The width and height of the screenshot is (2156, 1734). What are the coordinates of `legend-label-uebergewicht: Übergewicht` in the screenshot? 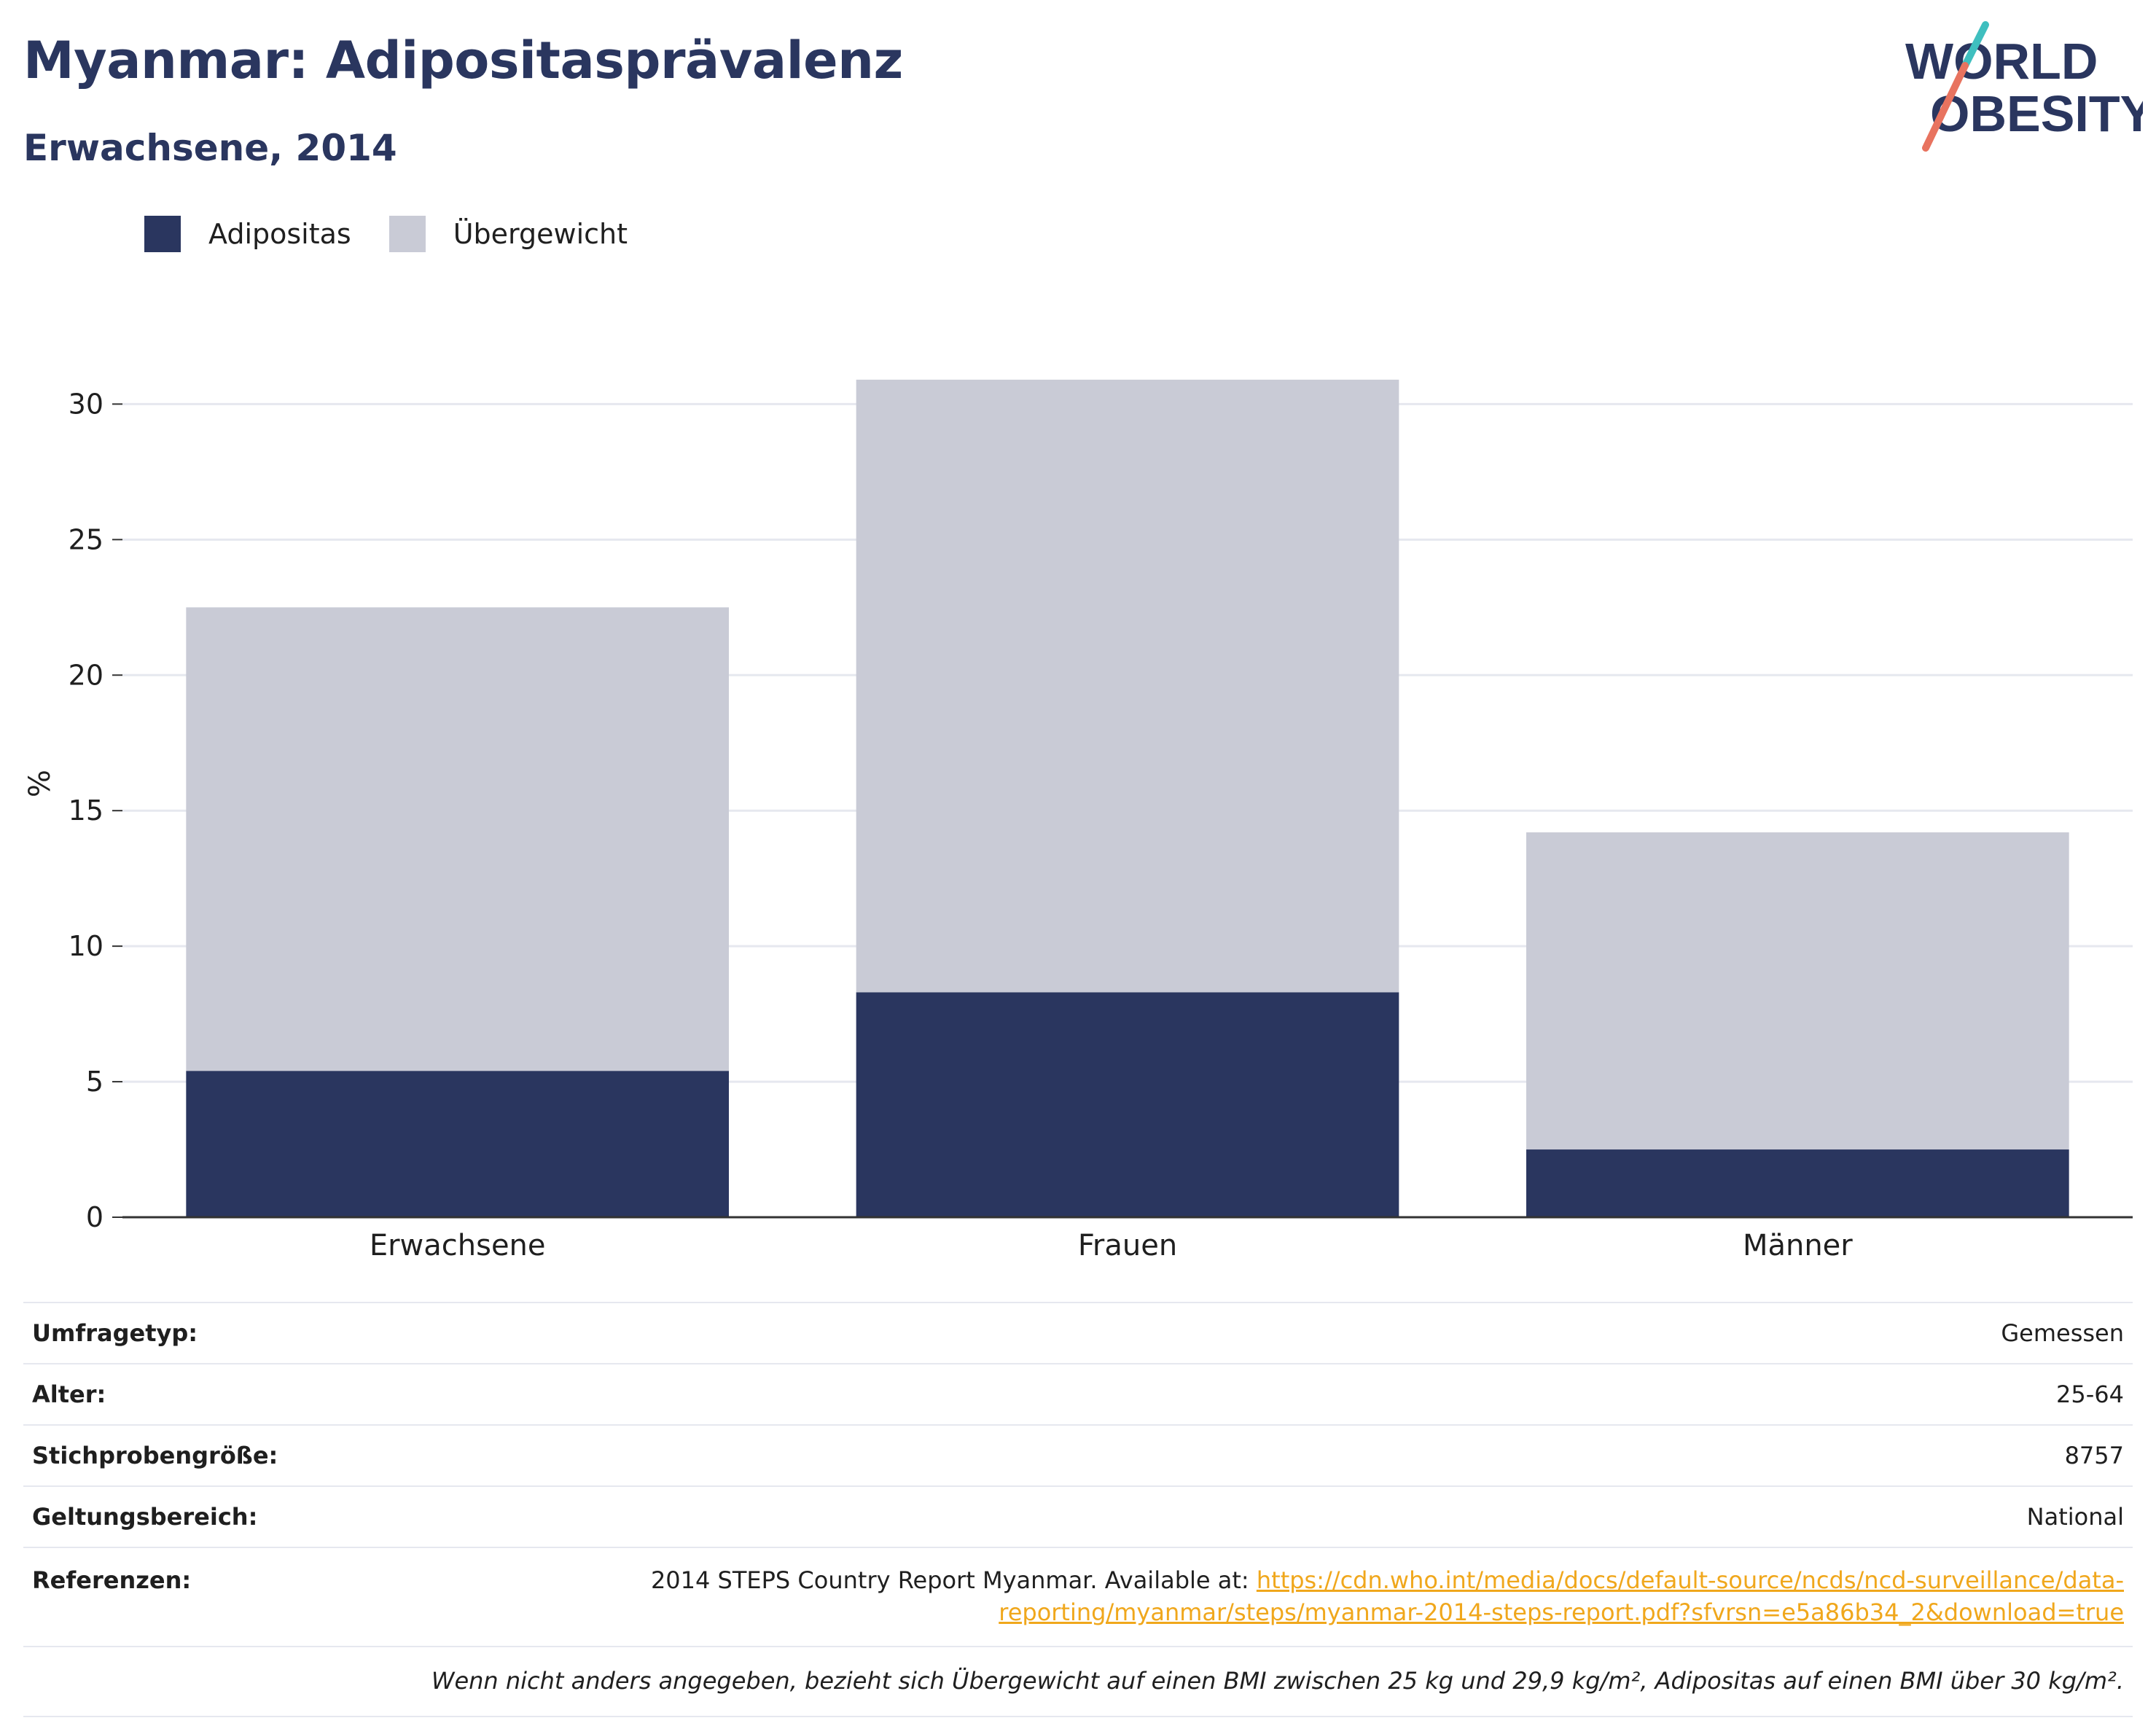 It's located at (540, 234).